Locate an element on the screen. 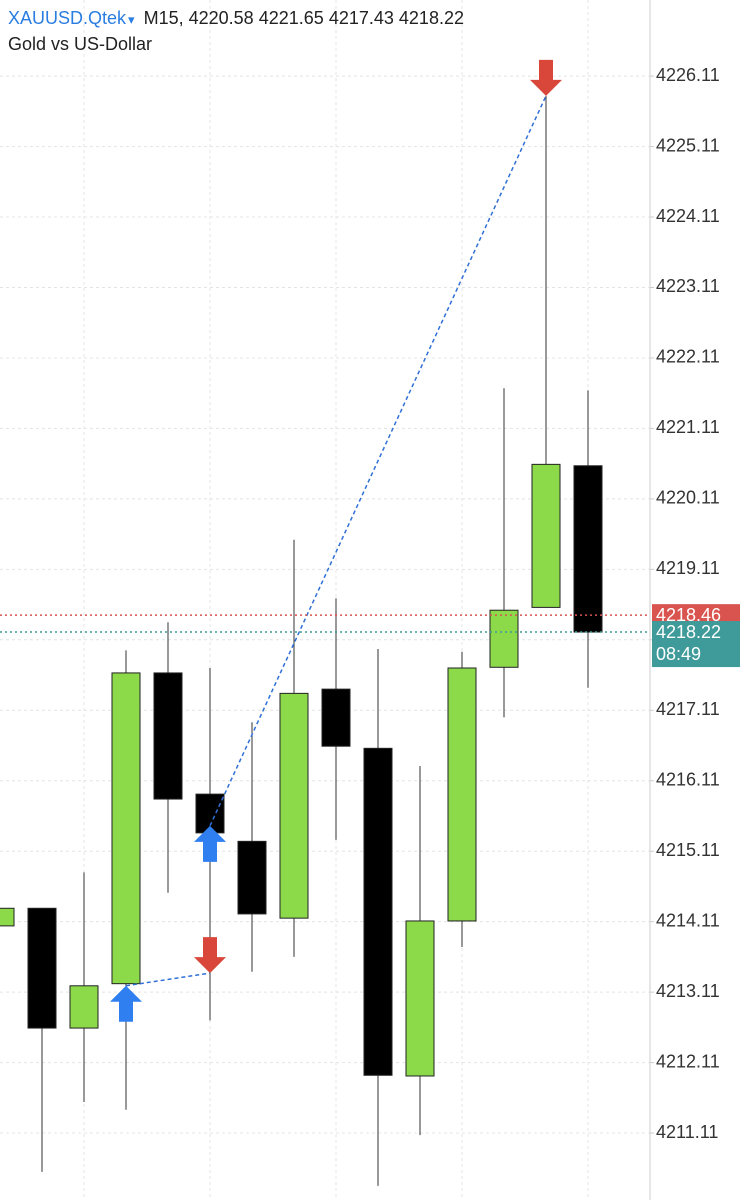 This screenshot has height=1200, width=751. price-label: 4218.46 is located at coordinates (688, 615).